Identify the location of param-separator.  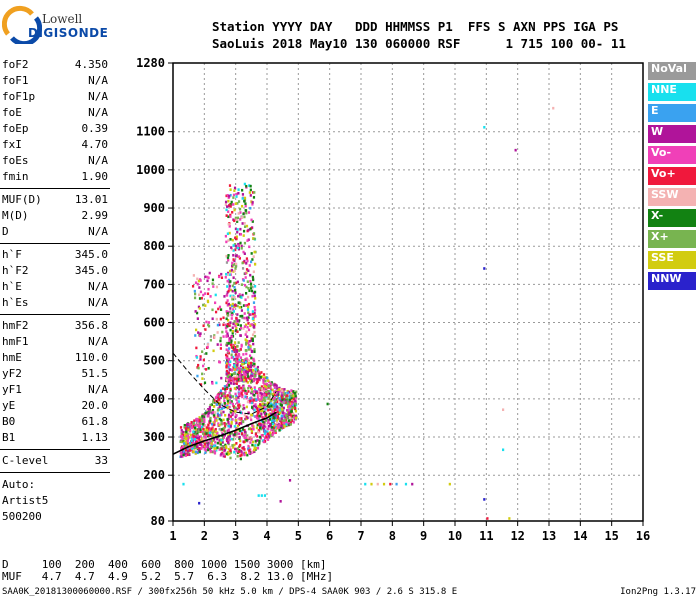
(55, 243).